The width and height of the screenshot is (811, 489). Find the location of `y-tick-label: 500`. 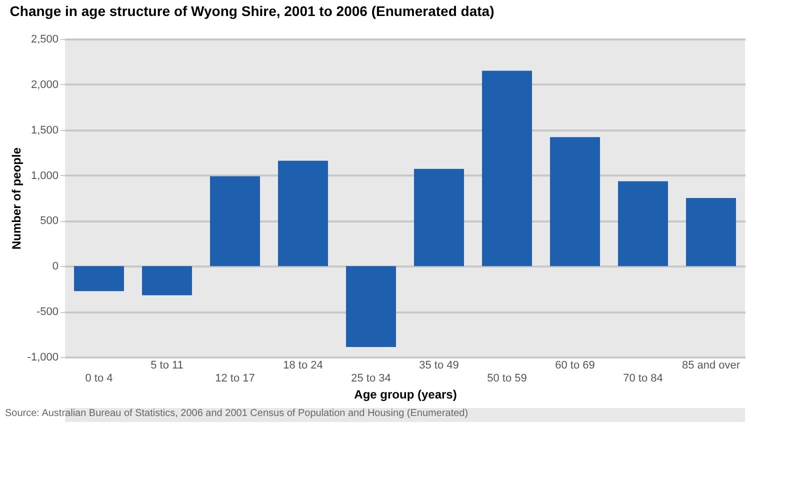

y-tick-label: 500 is located at coordinates (49, 221).